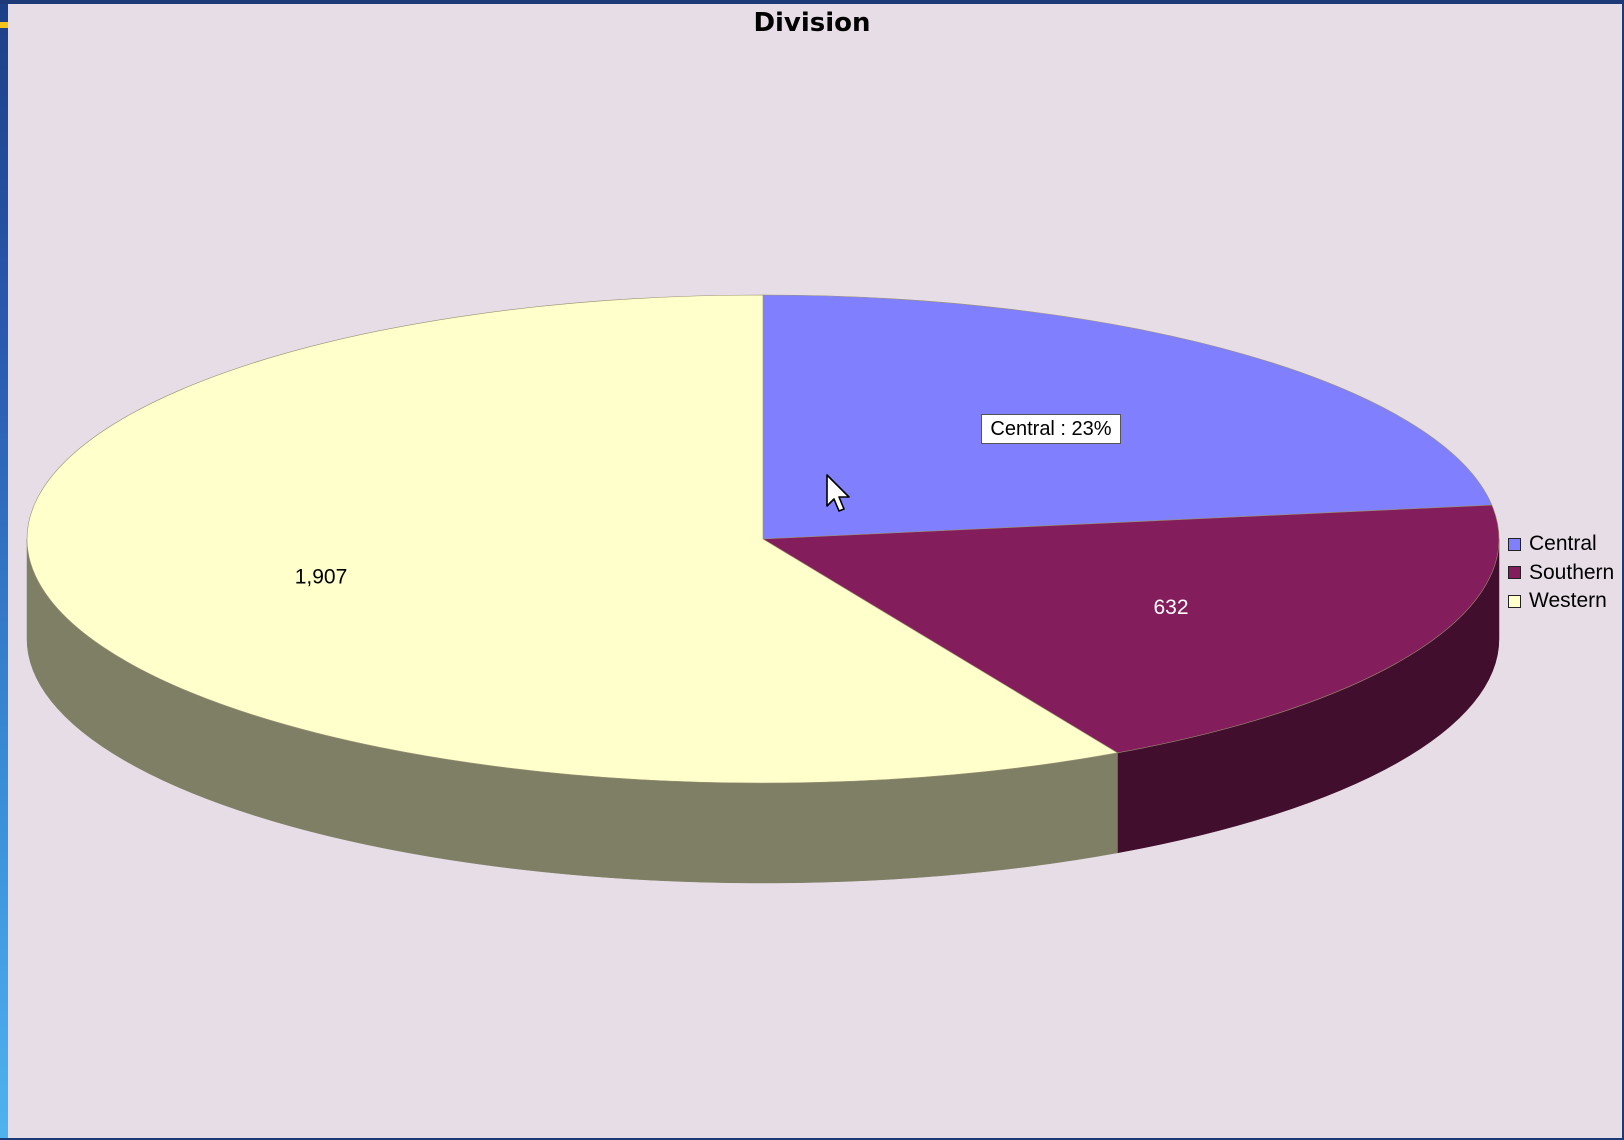 This screenshot has width=1624, height=1140. I want to click on legend-item-southern: Southern, so click(1561, 573).